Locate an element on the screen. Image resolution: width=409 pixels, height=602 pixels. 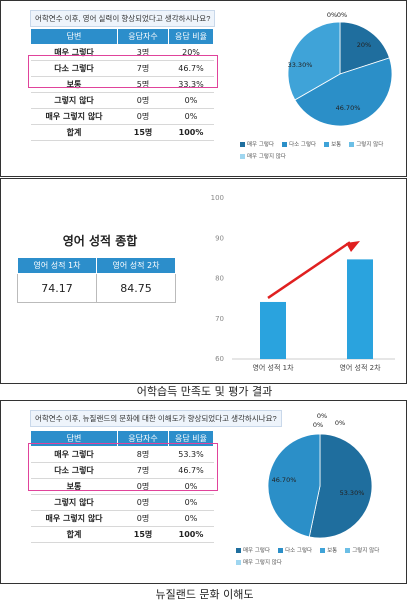
table-row: 다소 그렇다 7명 46.7% is located at coordinates (122, 68).